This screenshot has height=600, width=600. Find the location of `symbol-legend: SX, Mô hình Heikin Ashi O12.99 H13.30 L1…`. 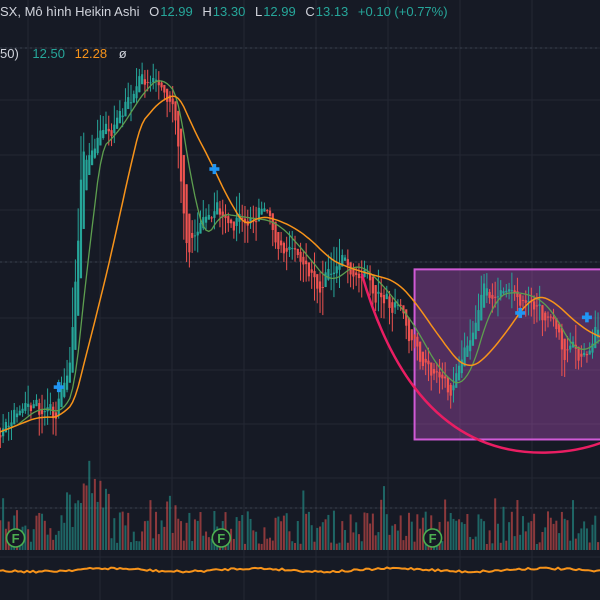

symbol-legend: SX, Mô hình Heikin Ashi O12.99 H13.30 L1… is located at coordinates (224, 11).